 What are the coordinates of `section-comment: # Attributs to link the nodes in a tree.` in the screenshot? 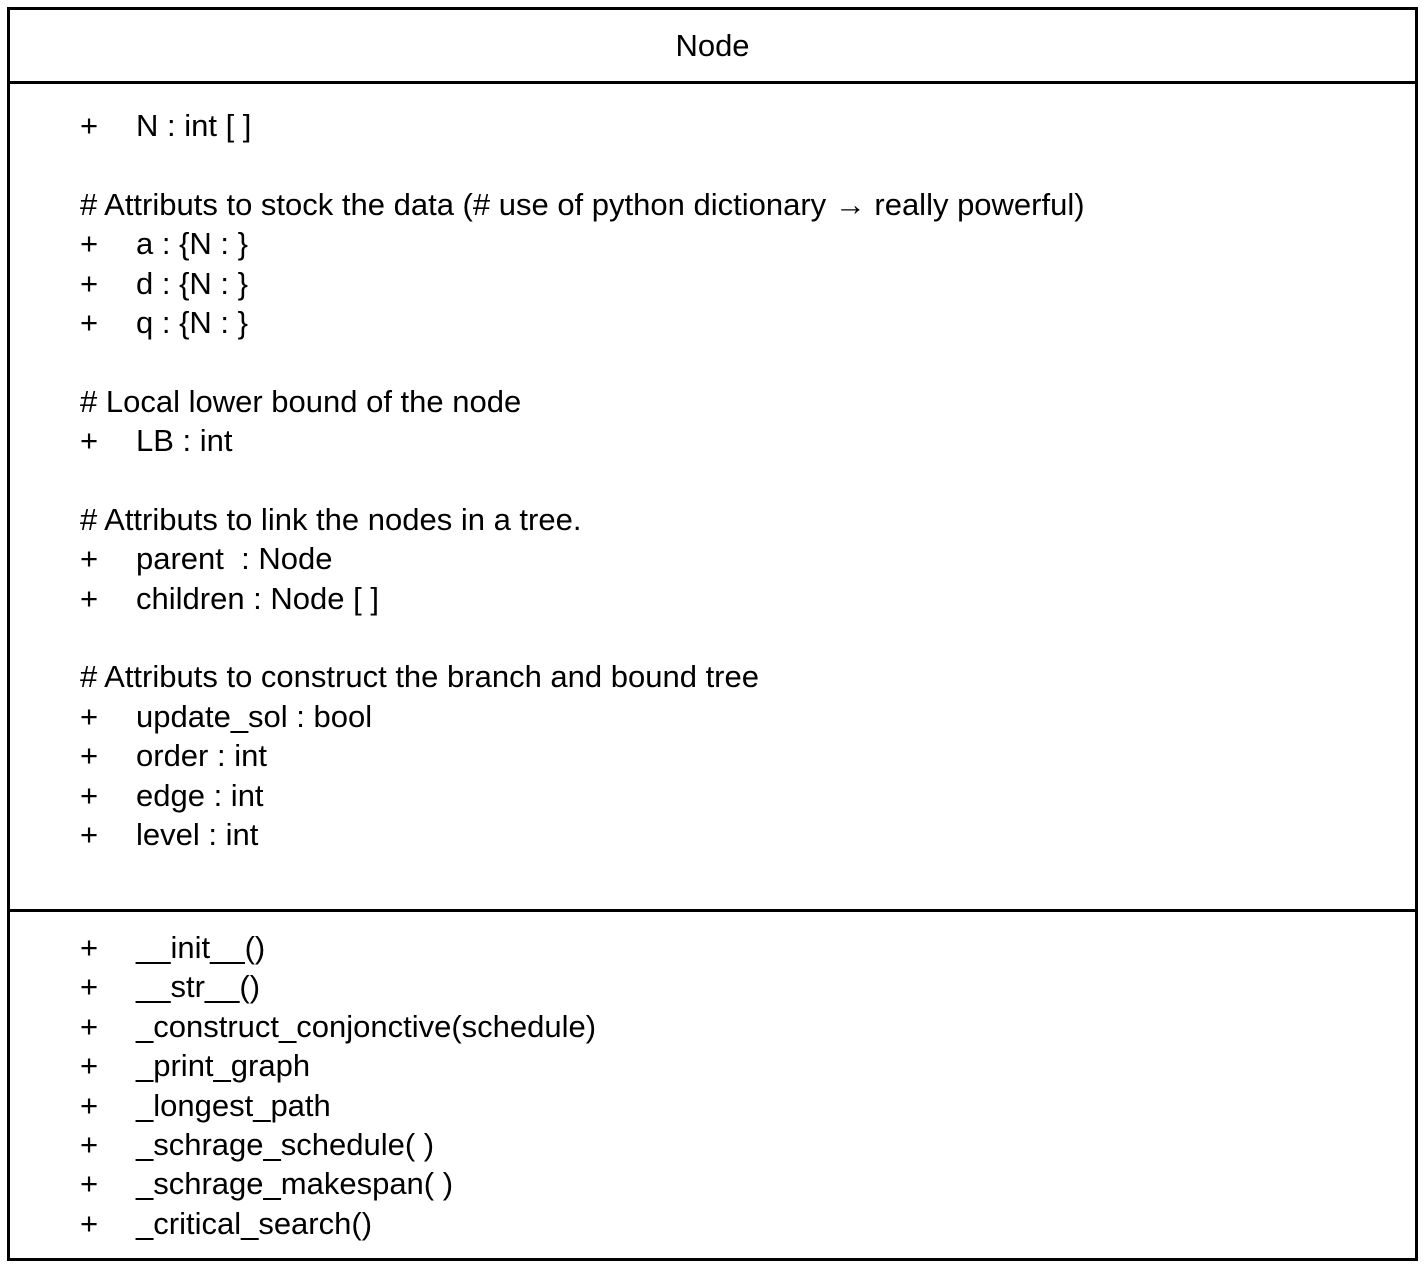 It's located at (331, 519).